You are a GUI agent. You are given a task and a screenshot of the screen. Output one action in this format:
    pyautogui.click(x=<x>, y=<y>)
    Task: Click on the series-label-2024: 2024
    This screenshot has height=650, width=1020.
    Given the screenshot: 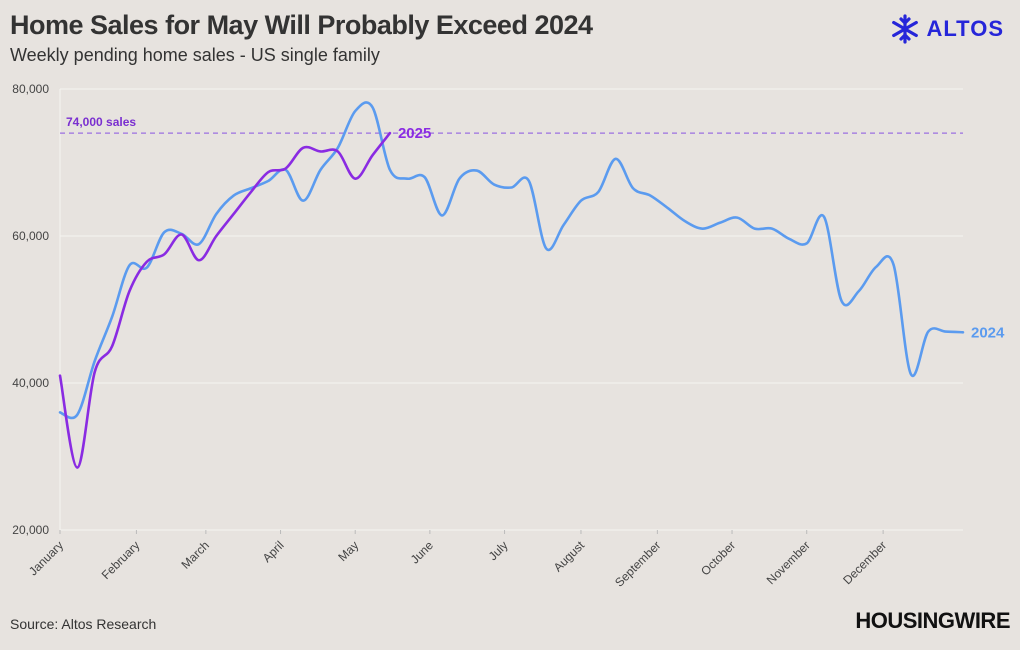 What is the action you would take?
    pyautogui.click(x=988, y=332)
    